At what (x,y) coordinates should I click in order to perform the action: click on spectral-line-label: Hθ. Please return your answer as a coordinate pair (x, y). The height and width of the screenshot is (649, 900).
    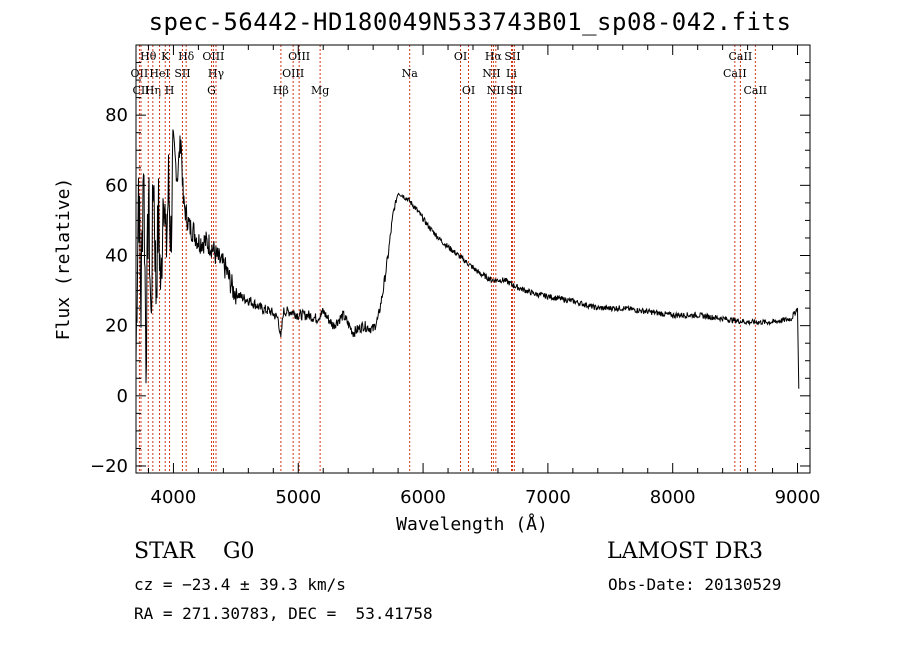
    Looking at the image, I should click on (148, 56).